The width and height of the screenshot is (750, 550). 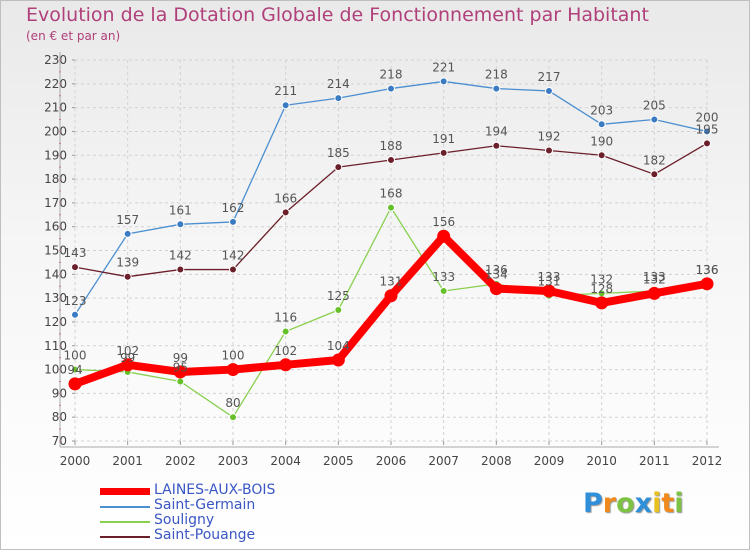 I want to click on data-label-saint-pouange: 191, so click(x=443, y=139).